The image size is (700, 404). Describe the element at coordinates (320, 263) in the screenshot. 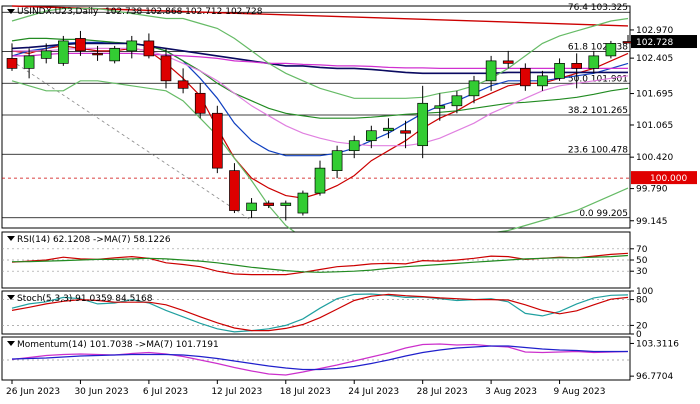

I see `rsi-line` at that location.